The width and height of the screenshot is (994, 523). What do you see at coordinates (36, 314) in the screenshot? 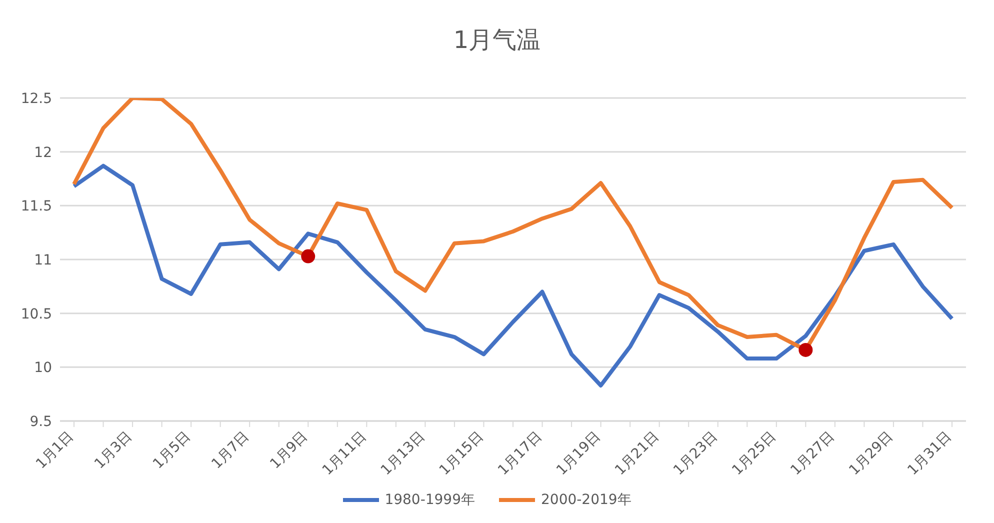
I see `y-tick-label: 10.5` at bounding box center [36, 314].